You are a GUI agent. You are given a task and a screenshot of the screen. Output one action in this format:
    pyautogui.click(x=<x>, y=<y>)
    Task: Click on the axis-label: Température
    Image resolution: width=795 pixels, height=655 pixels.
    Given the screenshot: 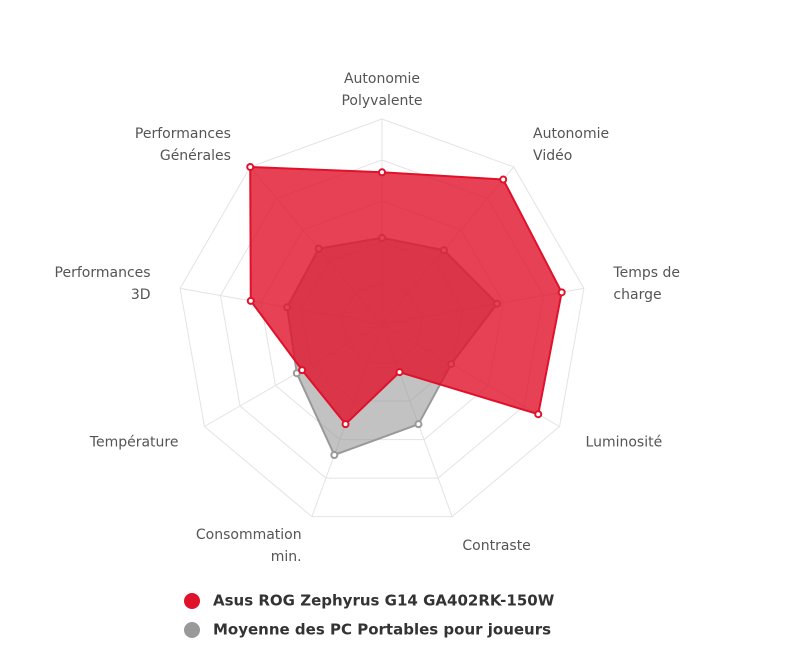 What is the action you would take?
    pyautogui.click(x=134, y=443)
    